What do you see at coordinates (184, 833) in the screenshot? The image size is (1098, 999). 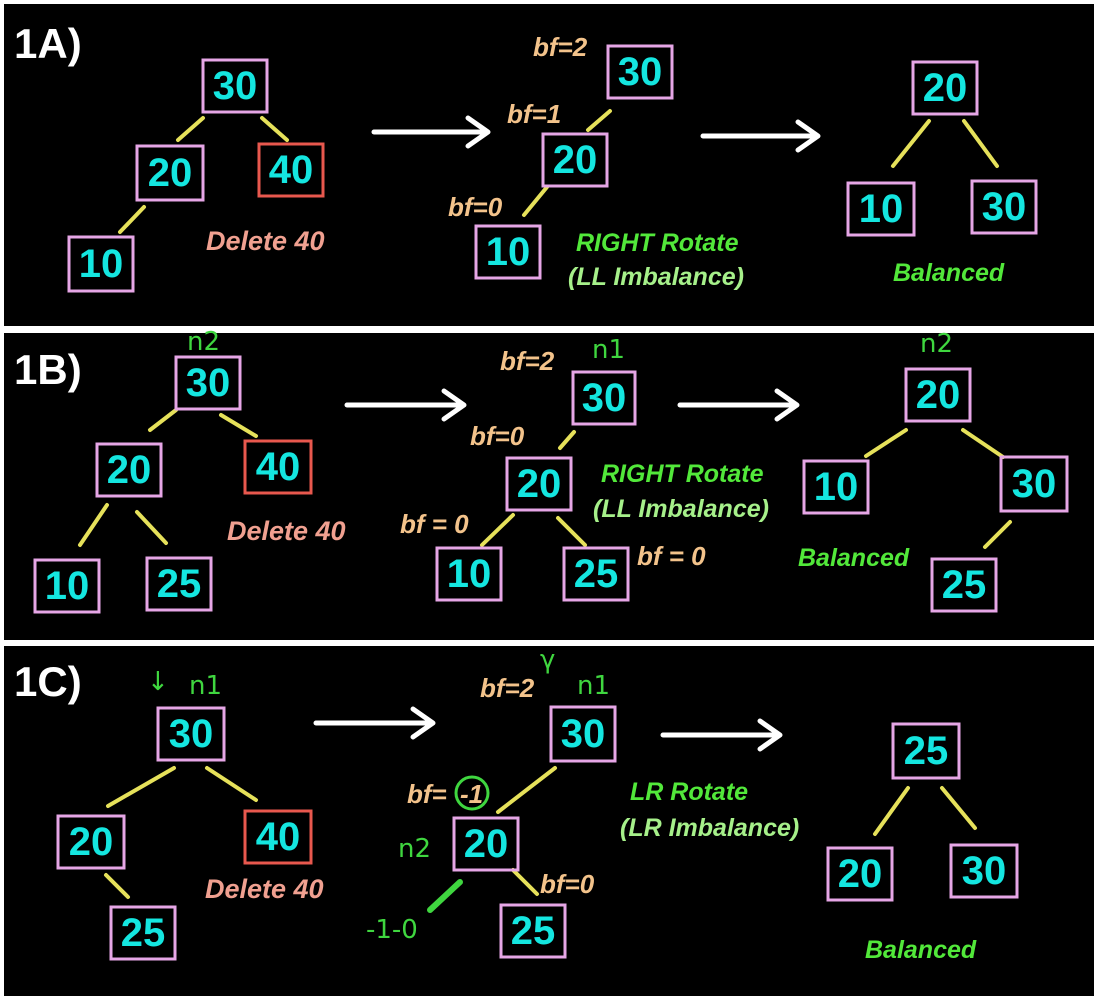 I see `tree-before: 30 20 40 25` at bounding box center [184, 833].